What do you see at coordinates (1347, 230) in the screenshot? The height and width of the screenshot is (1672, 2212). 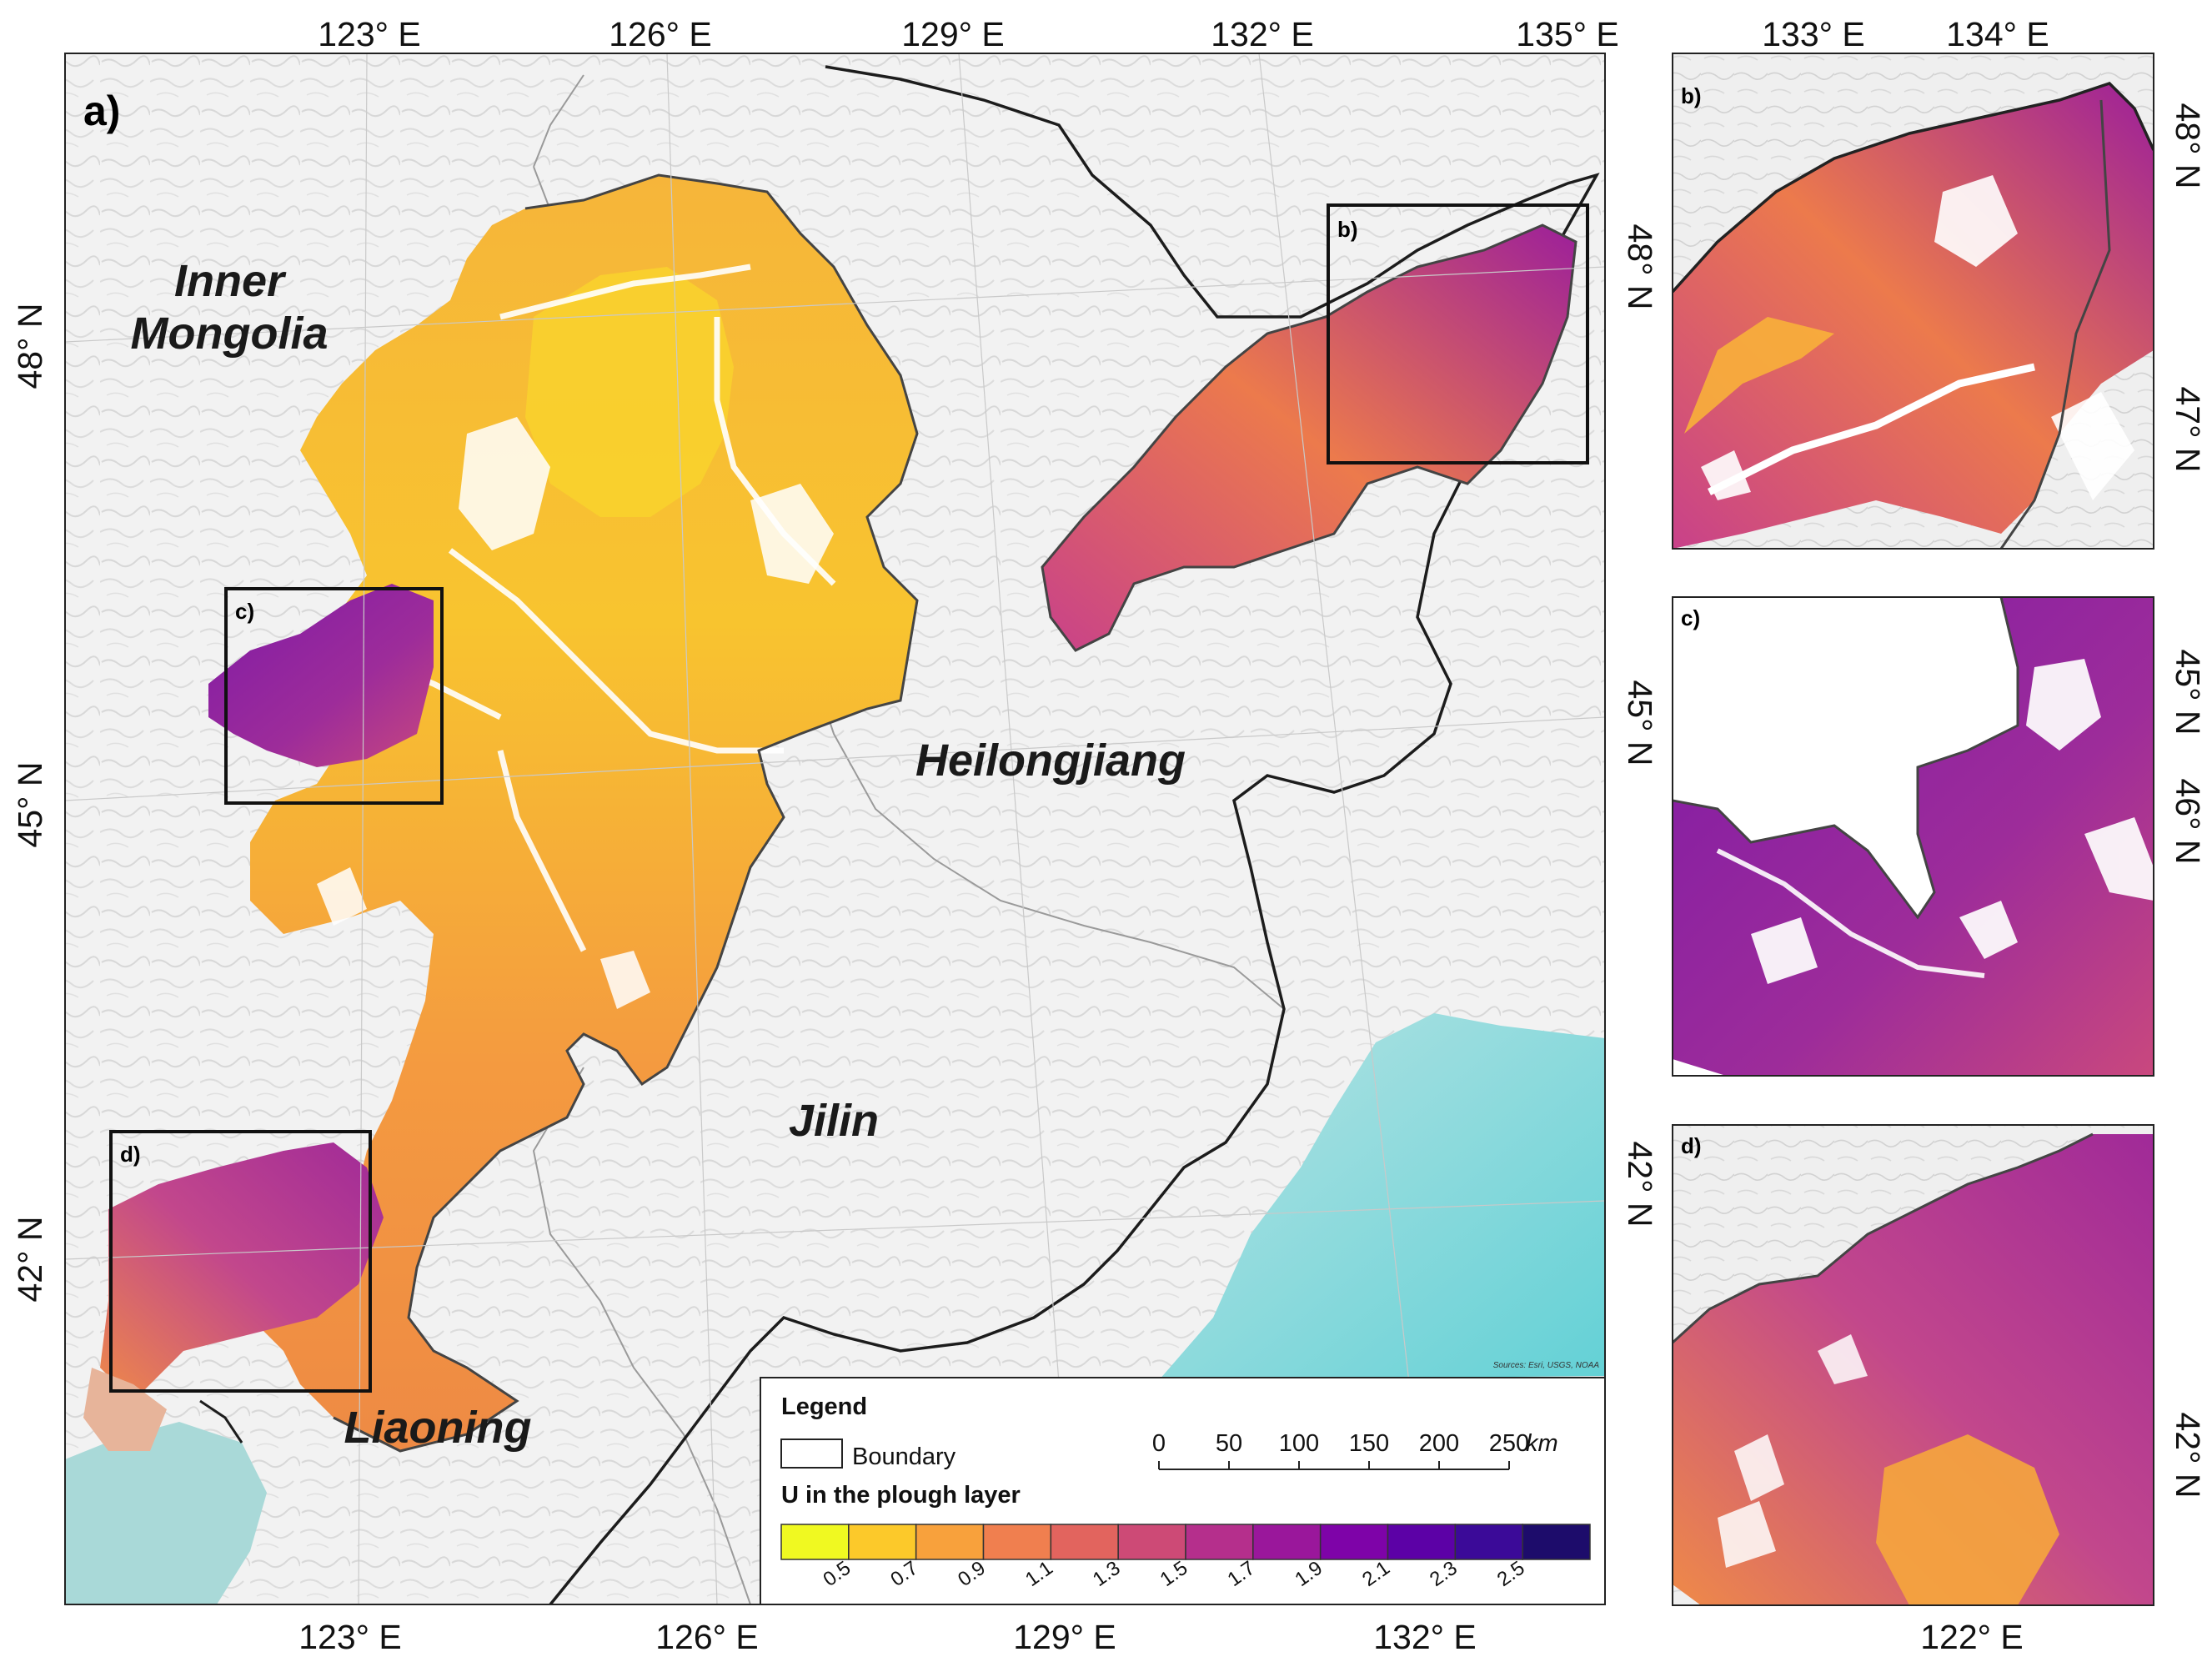 I see `inset-box-b-label: b)` at bounding box center [1347, 230].